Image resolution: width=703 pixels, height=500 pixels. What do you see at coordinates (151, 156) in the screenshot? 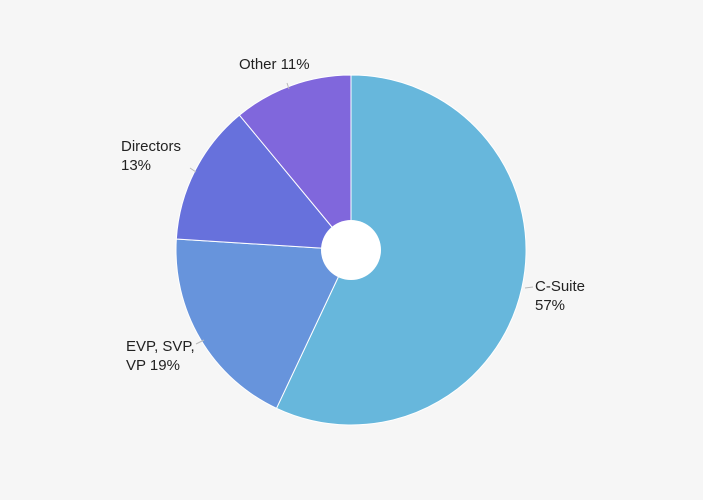
I see `slice-label: Directors 13%` at bounding box center [151, 156].